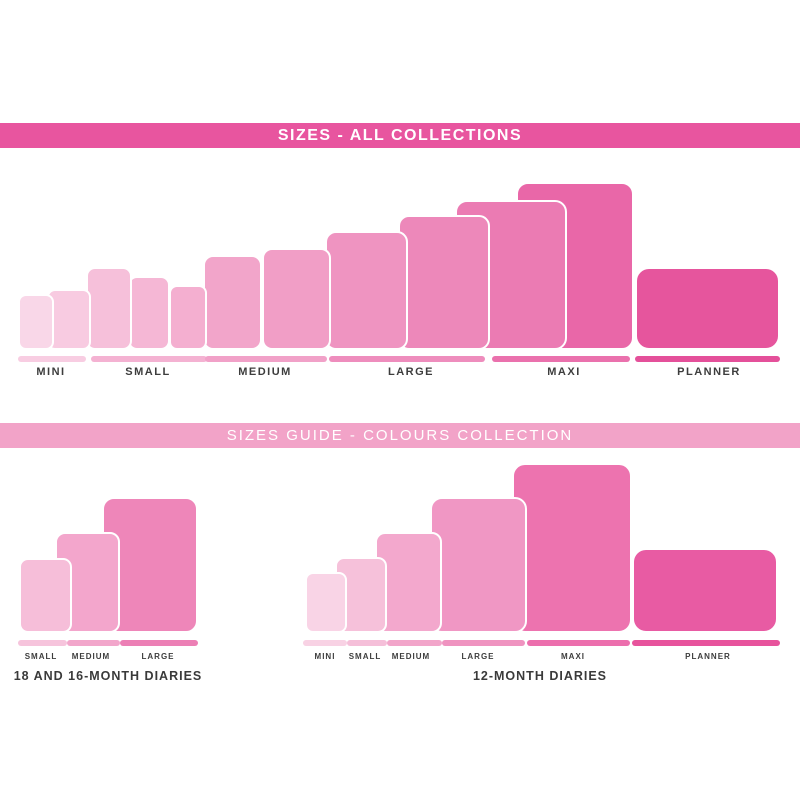  I want to click on caption-12-month-diaries: 12-MONTH DIARIES, so click(540, 676).